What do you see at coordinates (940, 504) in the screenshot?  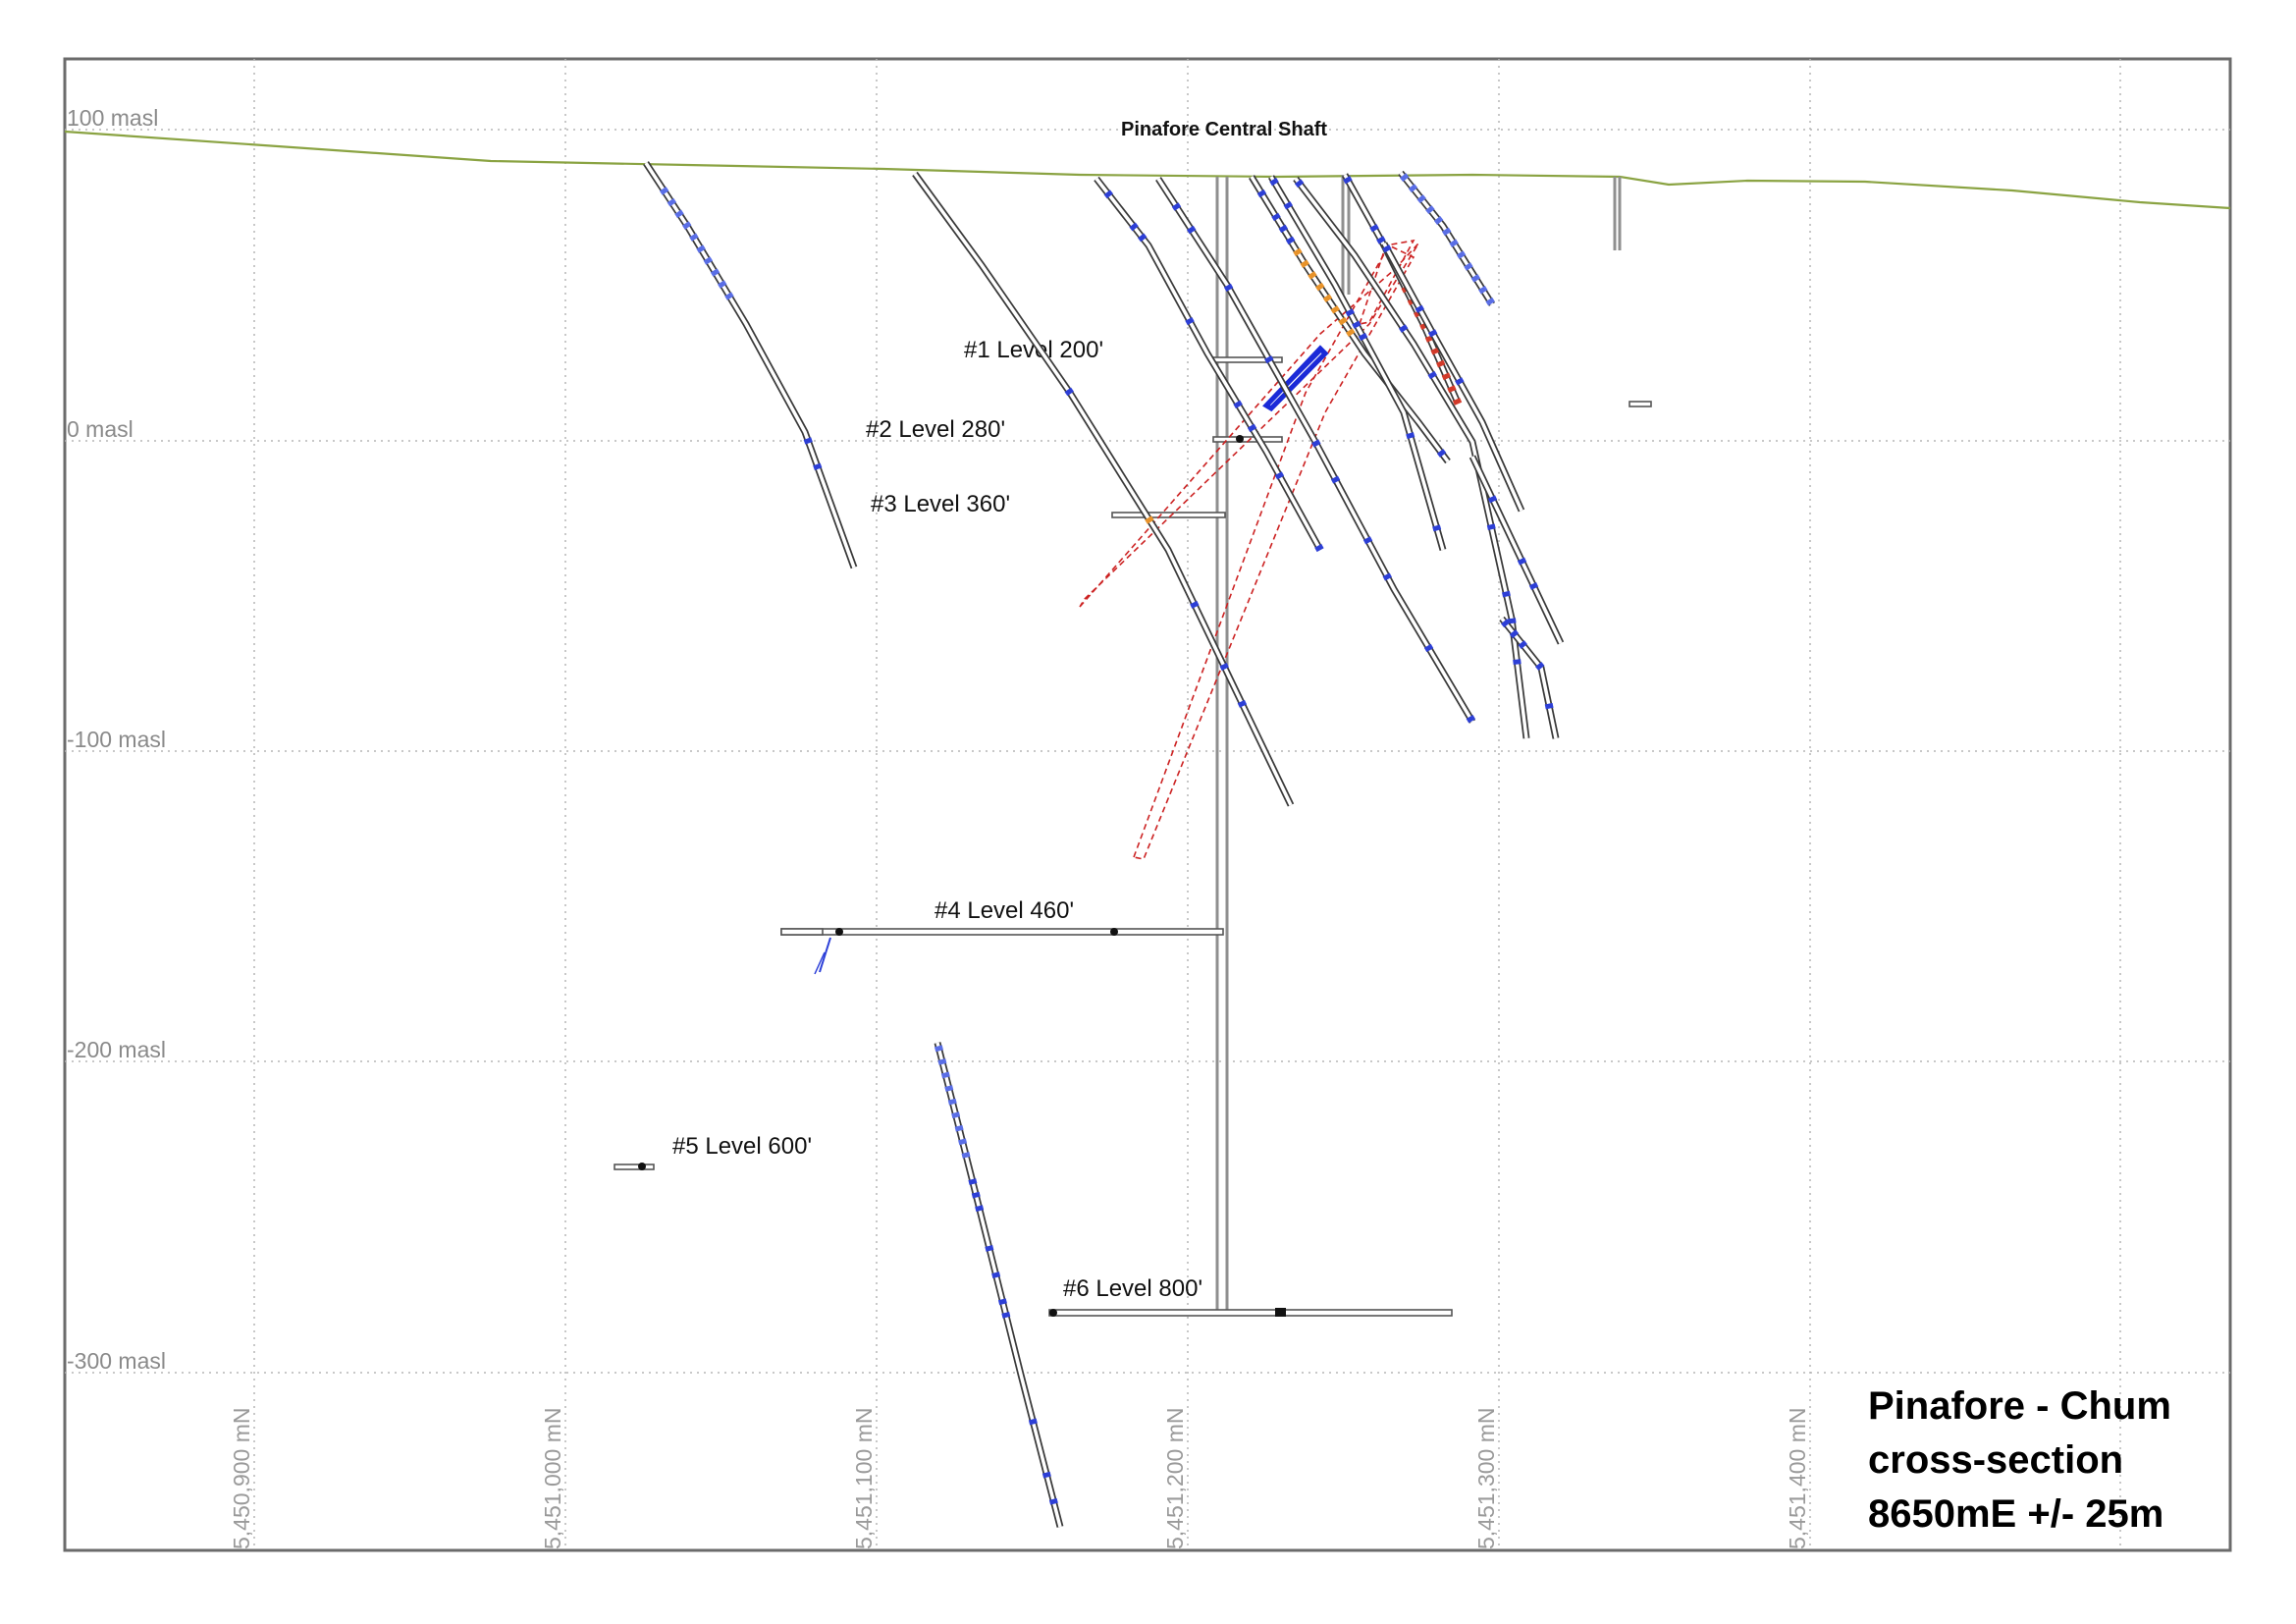 I see `level-label-3: #3 Level 360'` at bounding box center [940, 504].